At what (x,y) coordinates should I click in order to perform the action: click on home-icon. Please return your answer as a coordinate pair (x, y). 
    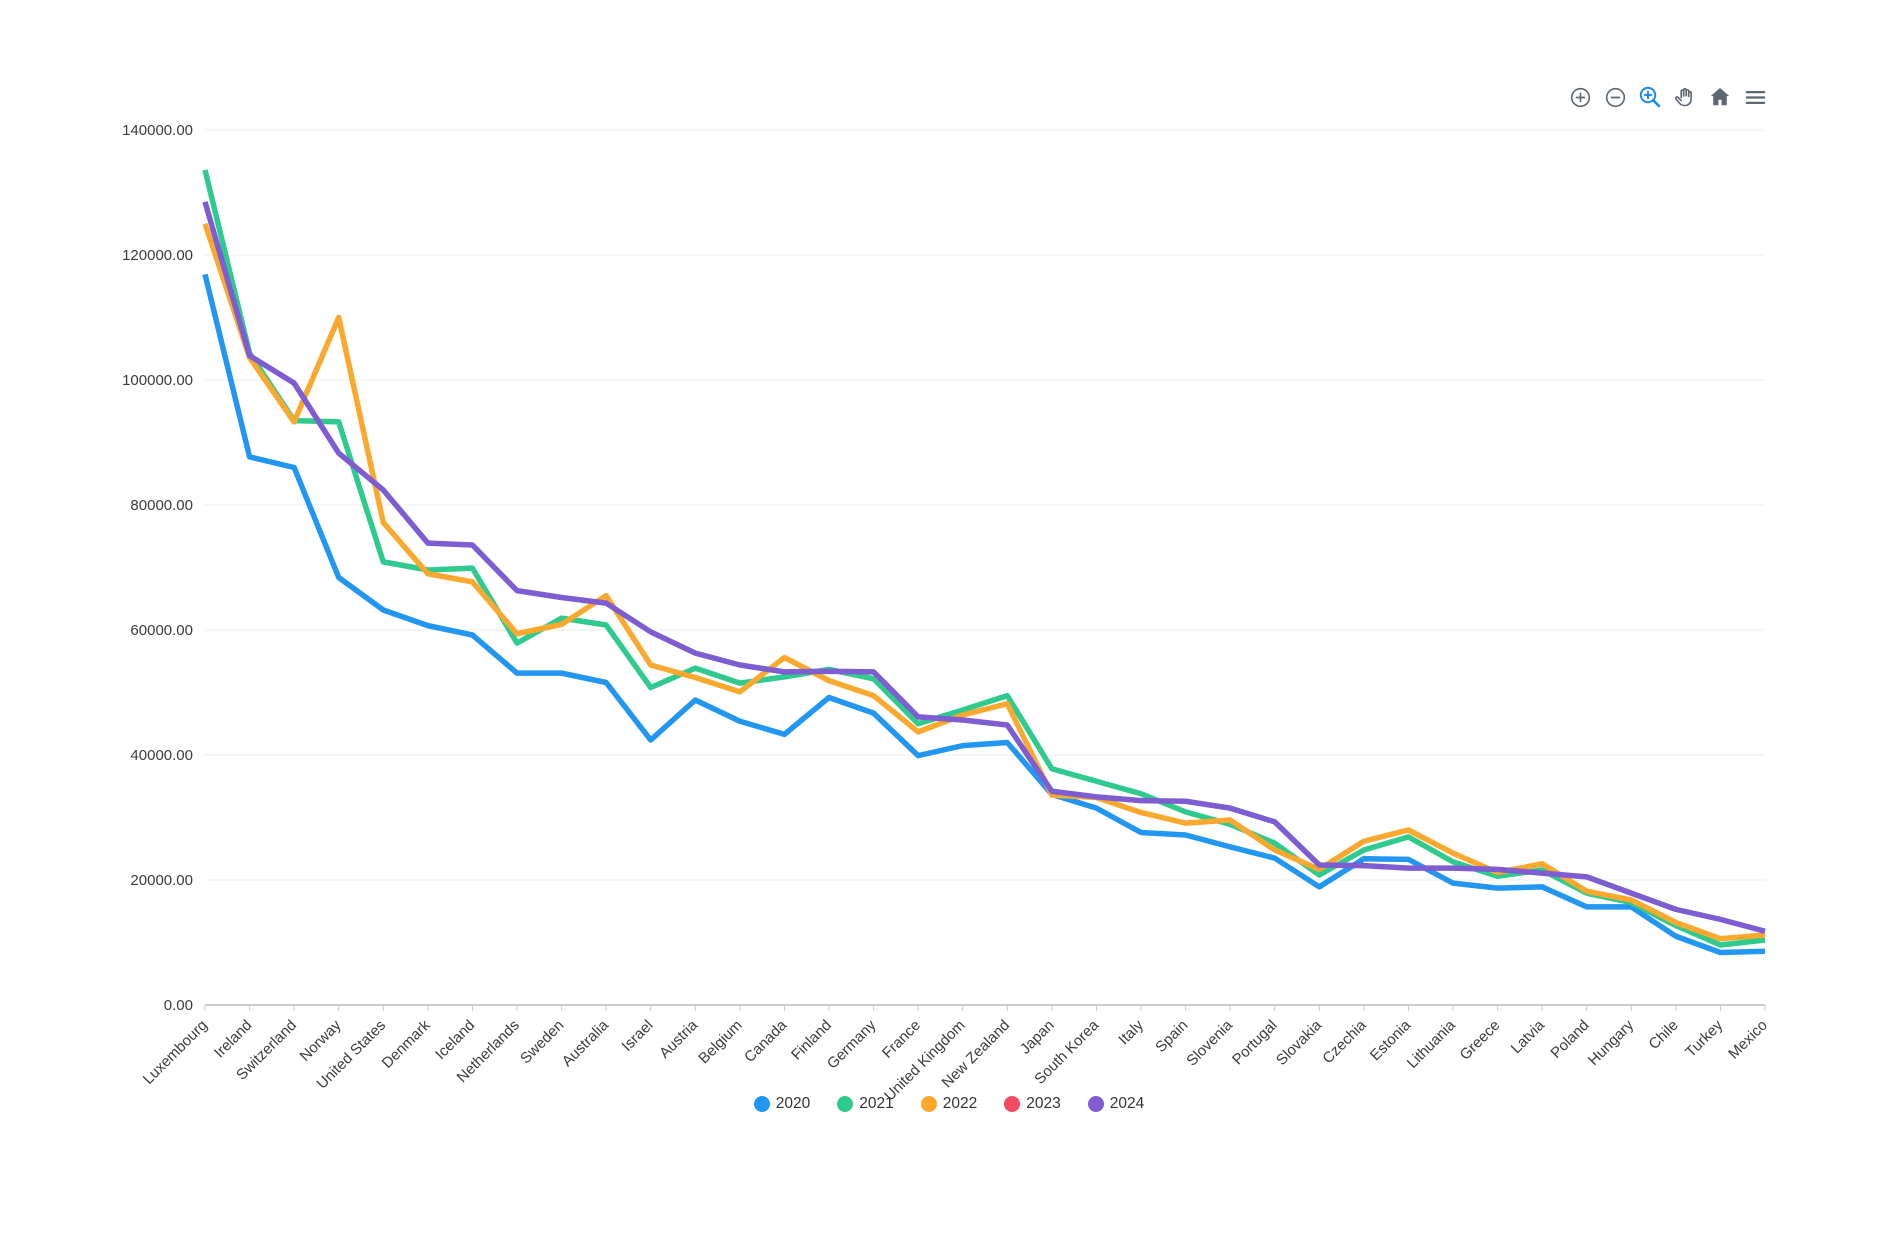
    Looking at the image, I should click on (1720, 97).